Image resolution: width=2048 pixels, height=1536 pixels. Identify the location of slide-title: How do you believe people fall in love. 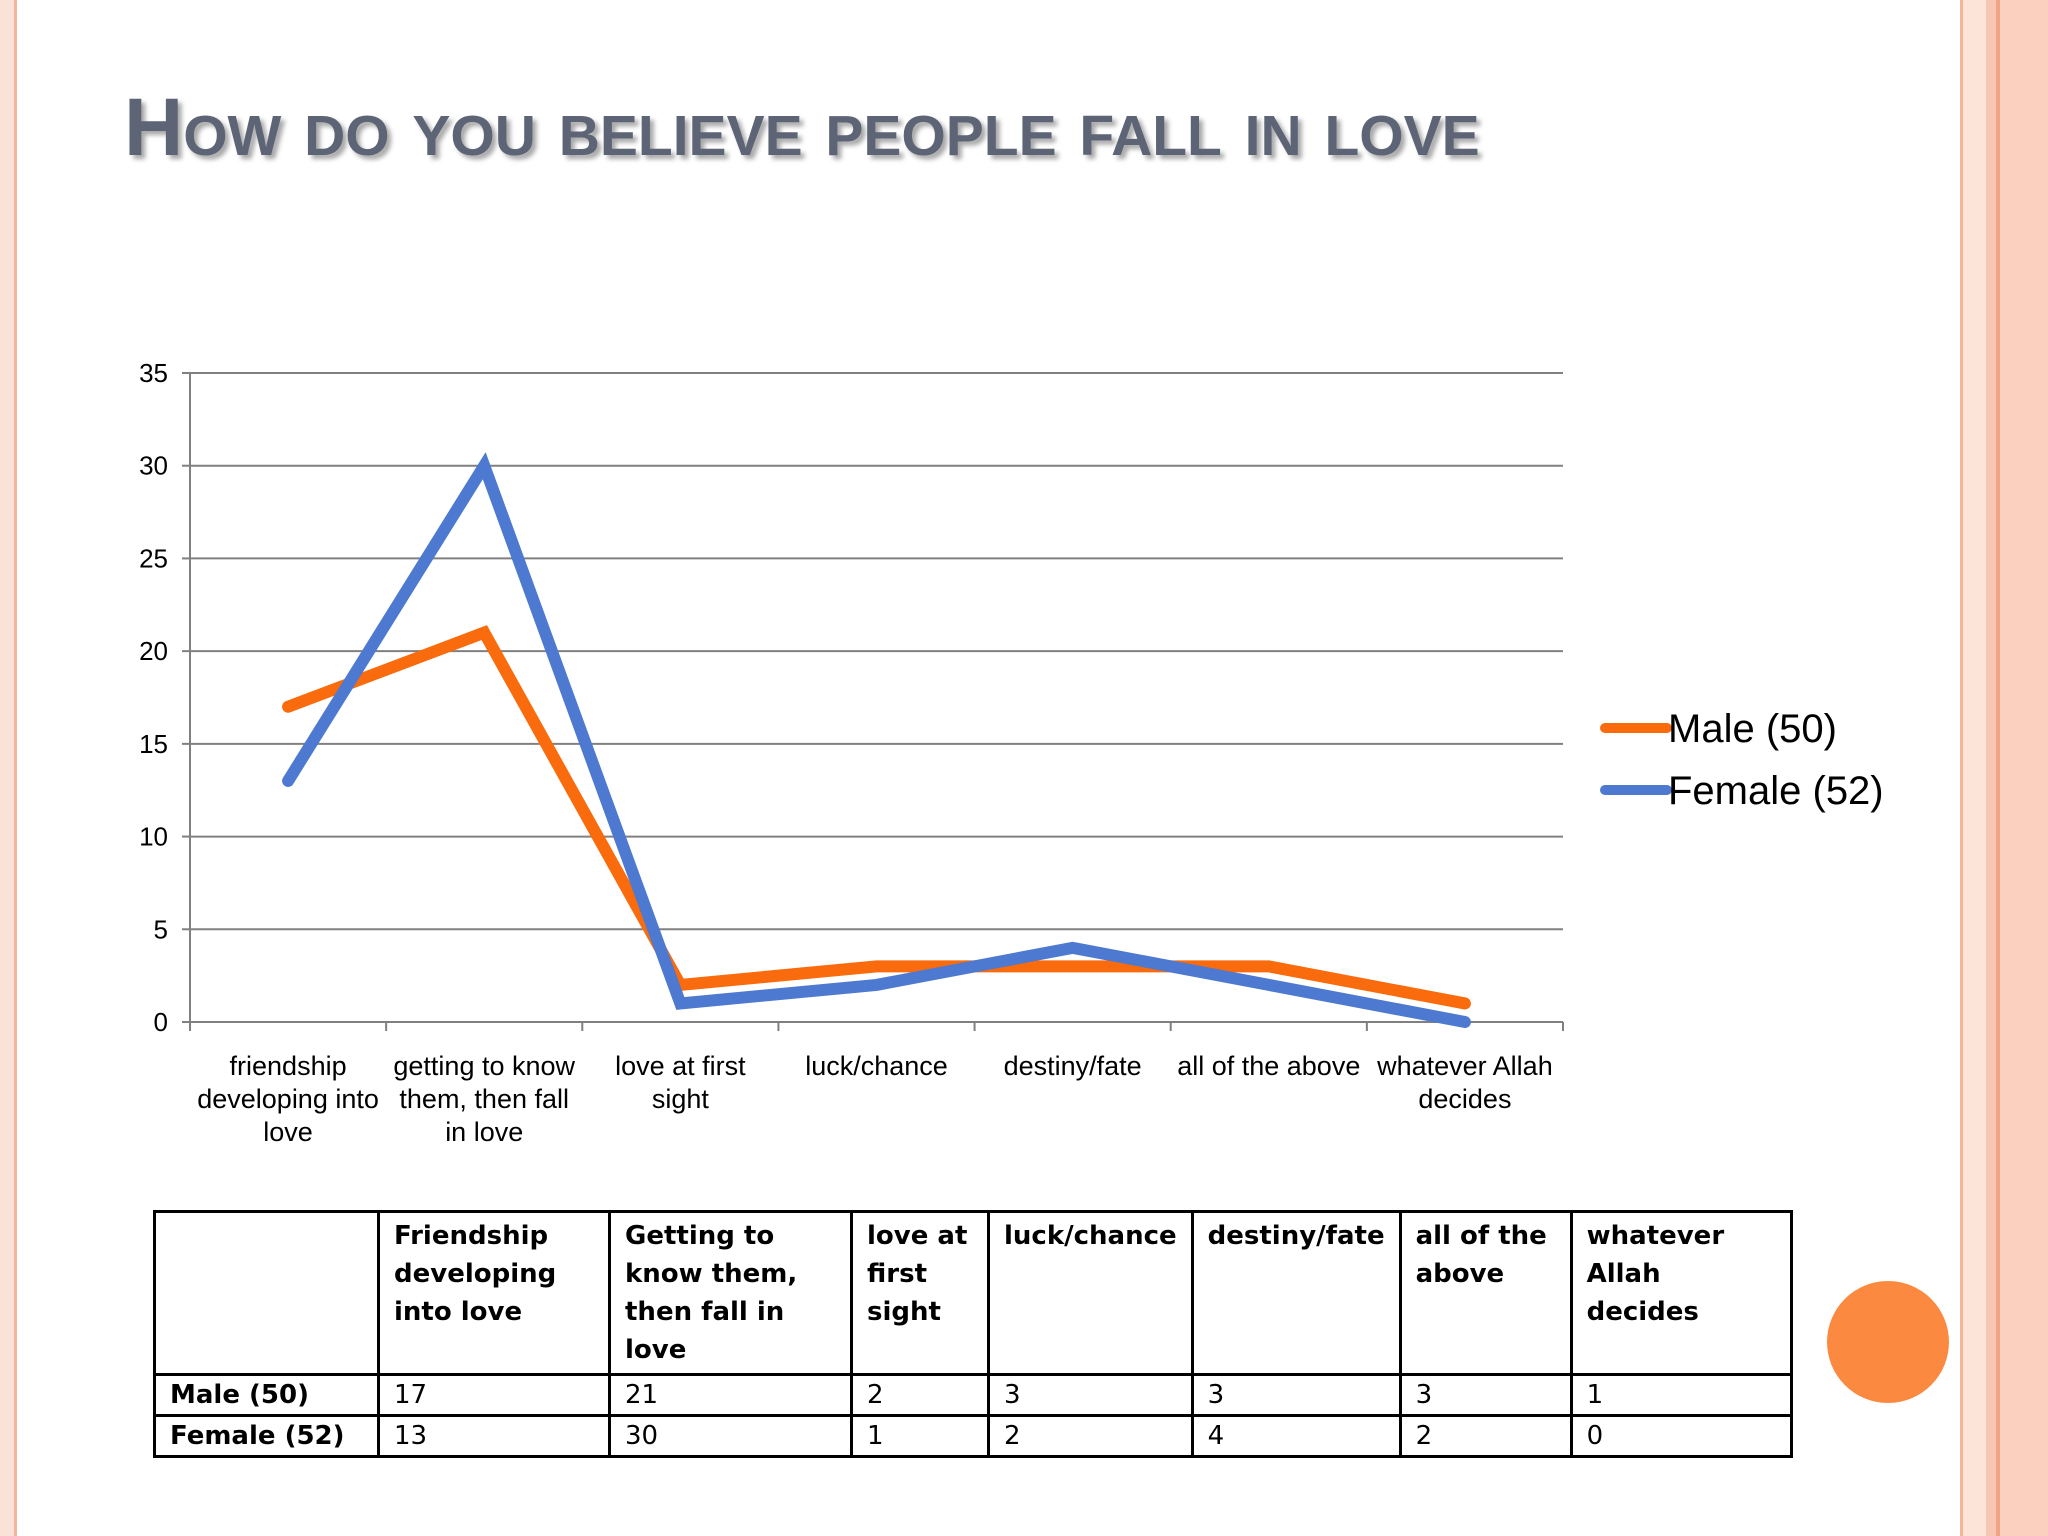
(802, 127).